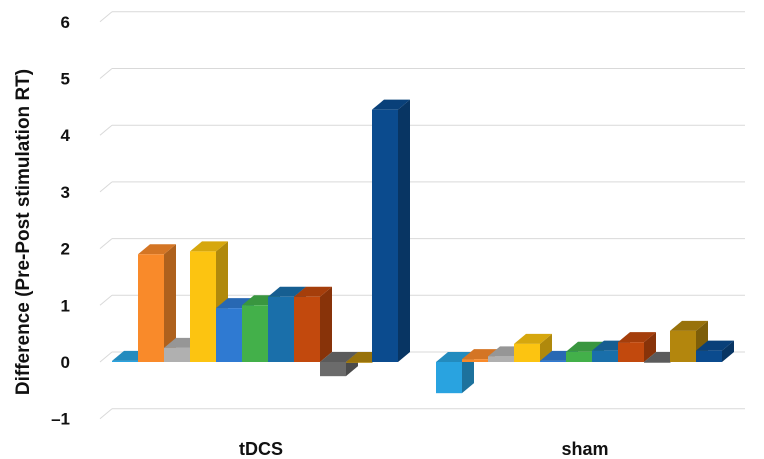 The height and width of the screenshot is (459, 764). Describe the element at coordinates (23, 232) in the screenshot. I see `y-axis-label: Difference (Pre-Post stimulation RT)` at that location.